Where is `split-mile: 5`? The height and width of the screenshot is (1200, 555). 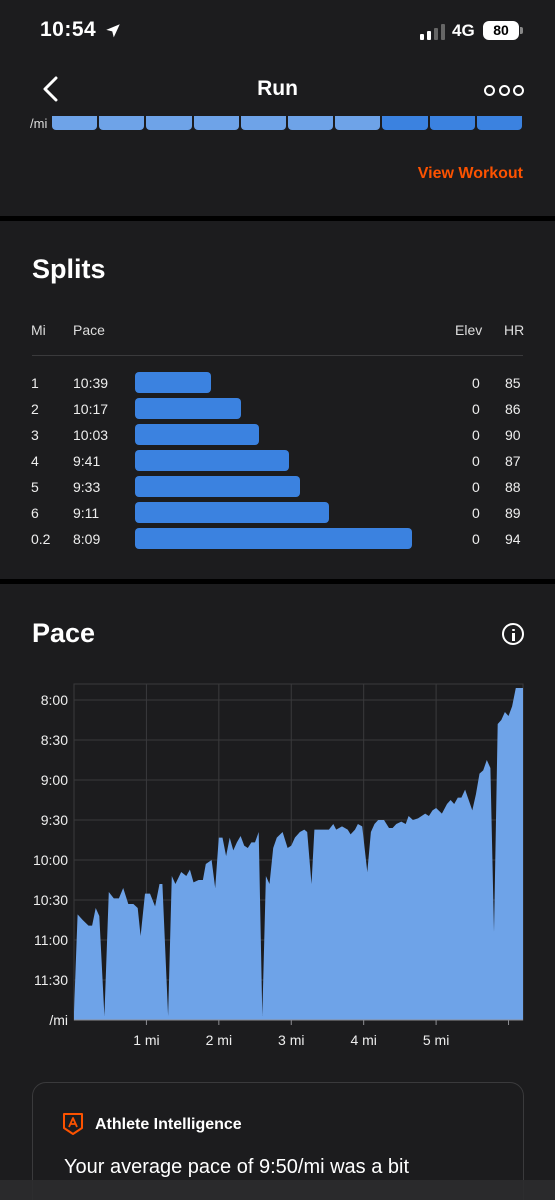
split-mile: 5 is located at coordinates (35, 487).